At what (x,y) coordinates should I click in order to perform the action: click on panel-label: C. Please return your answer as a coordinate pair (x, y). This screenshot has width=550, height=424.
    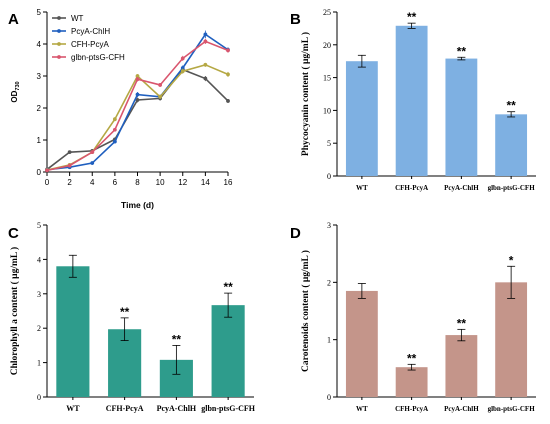
    Looking at the image, I should click on (13, 233).